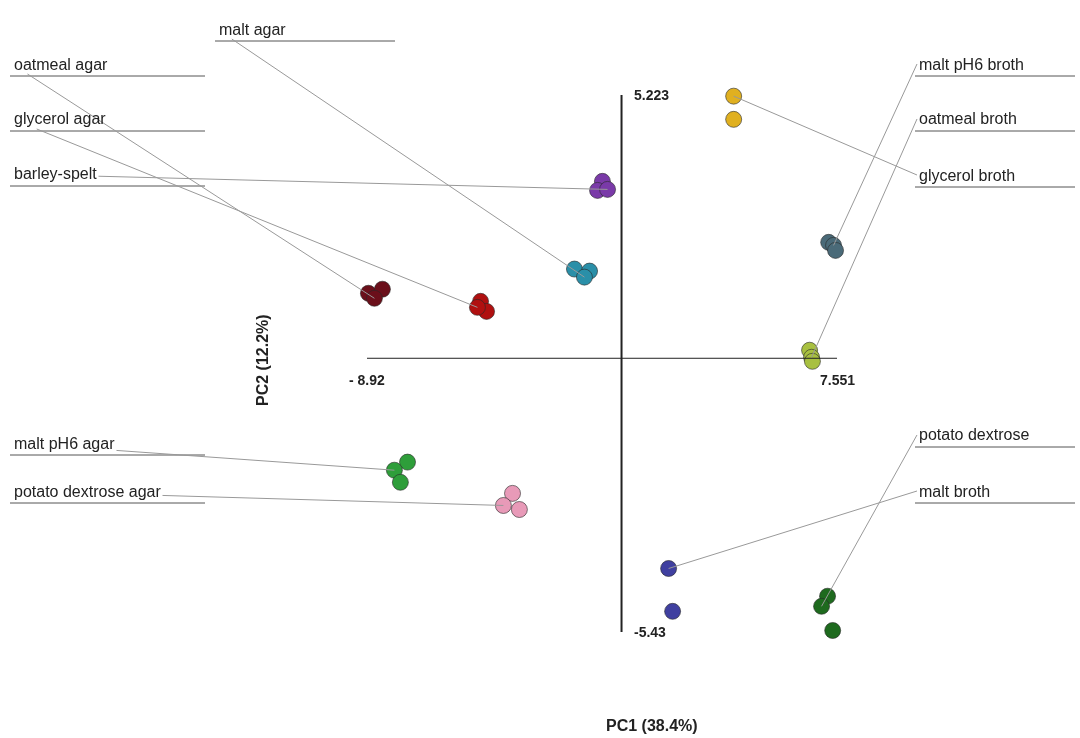 This screenshot has height=738, width=1080. Describe the element at coordinates (652, 95) in the screenshot. I see `y-tick-label: 5.223` at that location.